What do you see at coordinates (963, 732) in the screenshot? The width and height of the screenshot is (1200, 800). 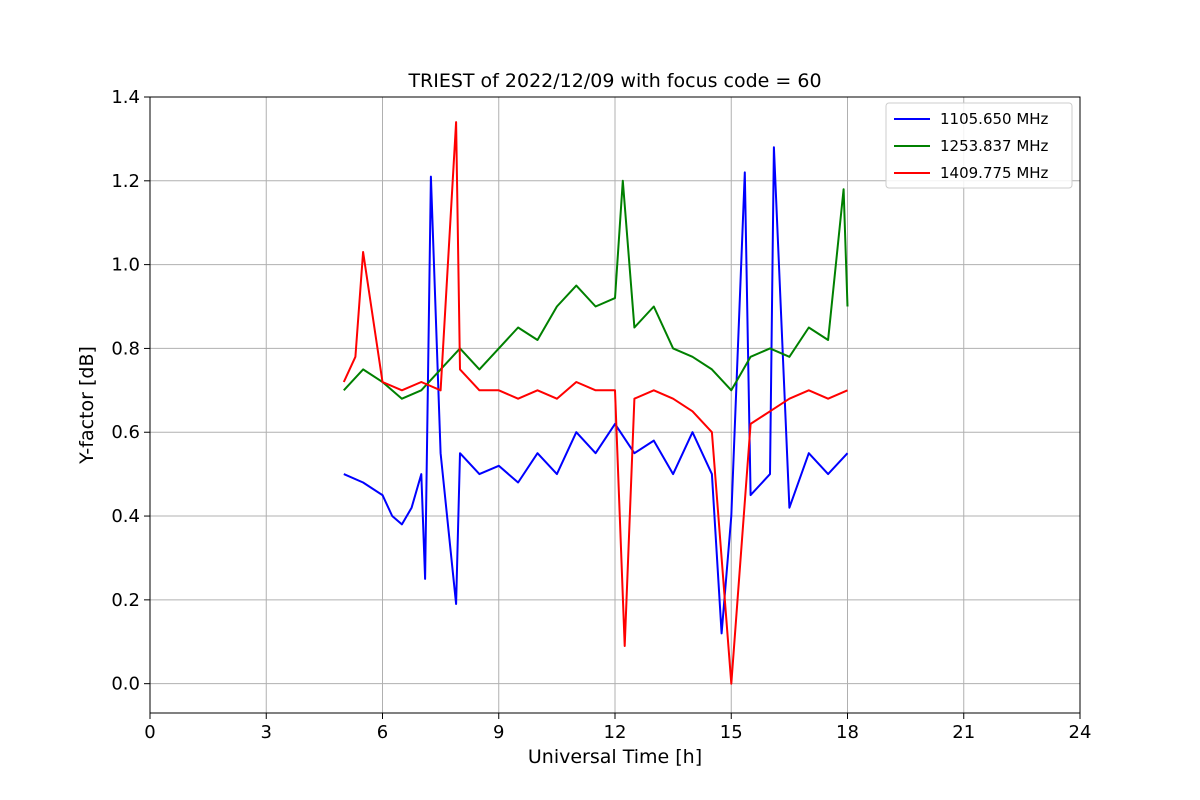 I see `x-tick-label: 21` at bounding box center [963, 732].